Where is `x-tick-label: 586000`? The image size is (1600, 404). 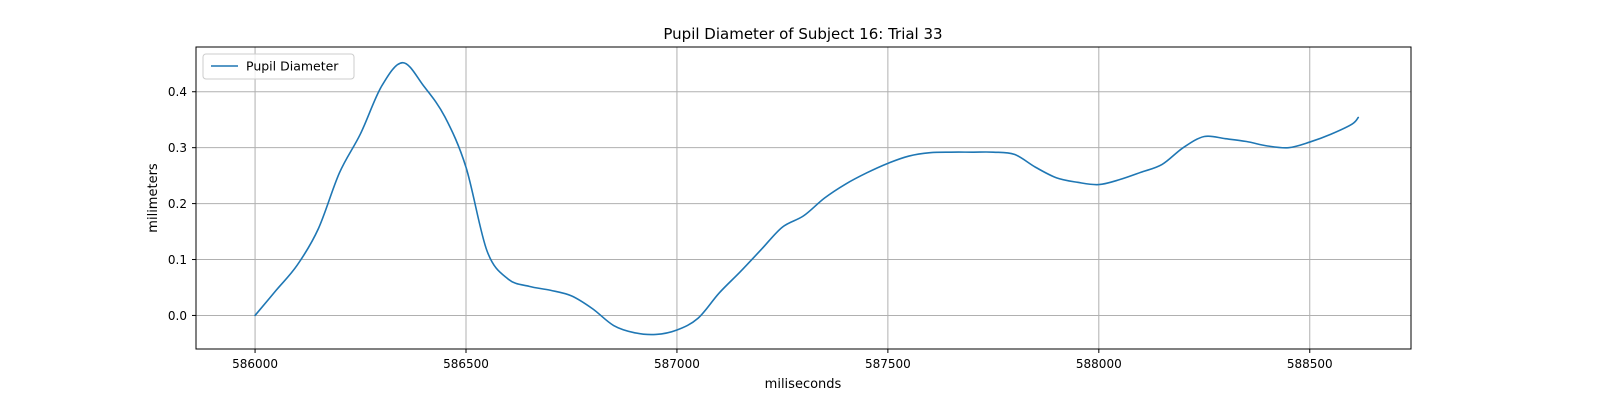 x-tick-label: 586000 is located at coordinates (255, 364).